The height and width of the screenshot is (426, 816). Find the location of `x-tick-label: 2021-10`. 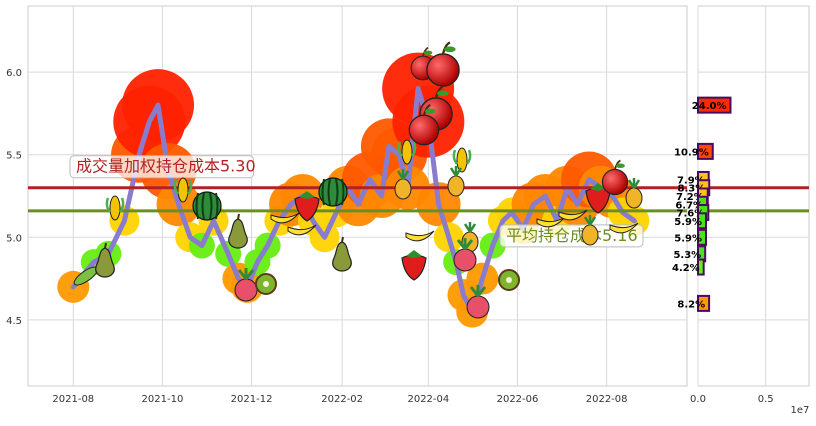

x-tick-label: 2021-10 is located at coordinates (163, 399).